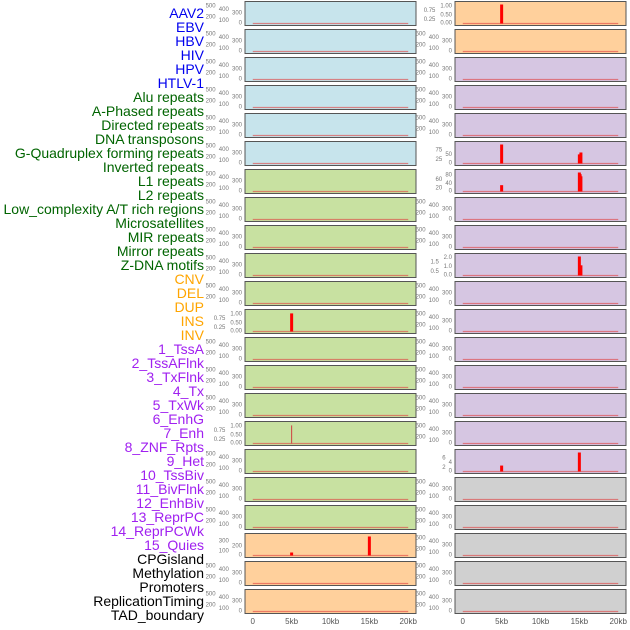  I want to click on y-tick-label: 80, so click(448, 176).